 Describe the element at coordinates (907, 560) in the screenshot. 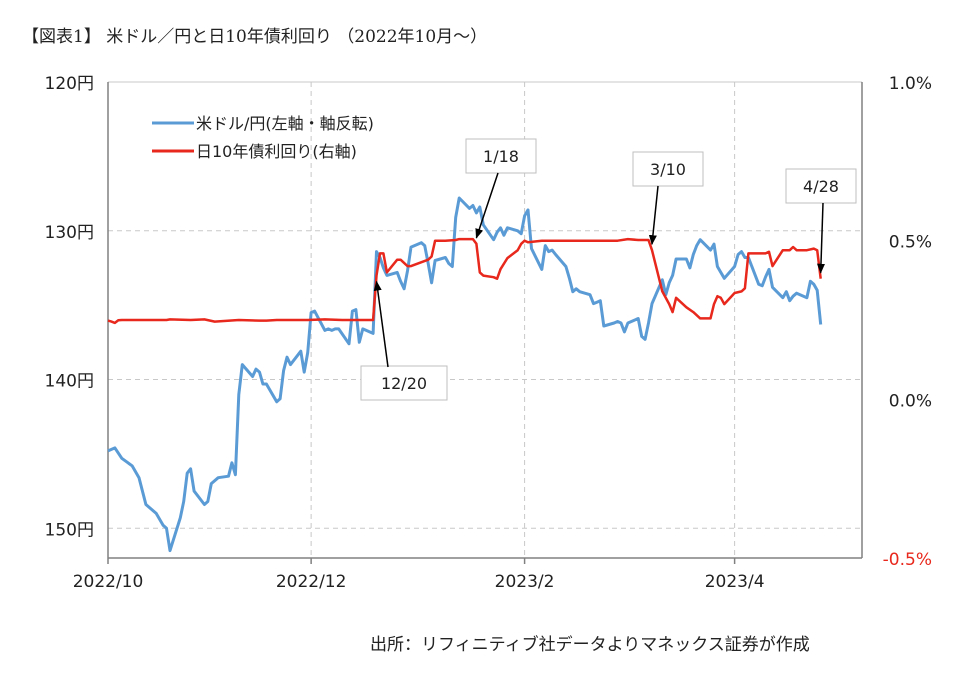

I see `y-right-tick-label: -0.5%` at that location.